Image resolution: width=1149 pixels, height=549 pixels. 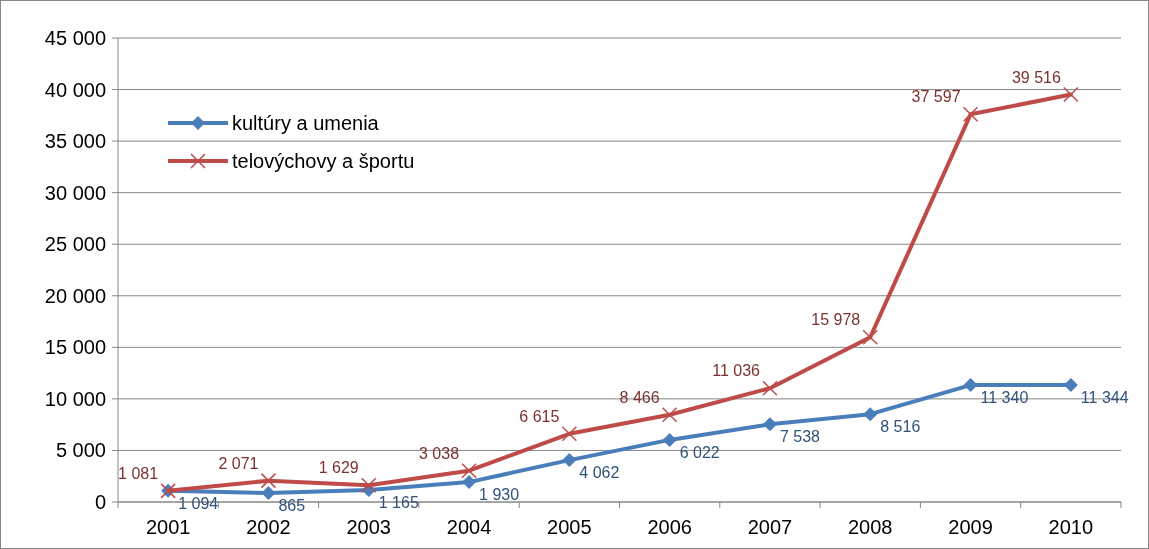 I want to click on x-tick-label: 2008, so click(x=870, y=527).